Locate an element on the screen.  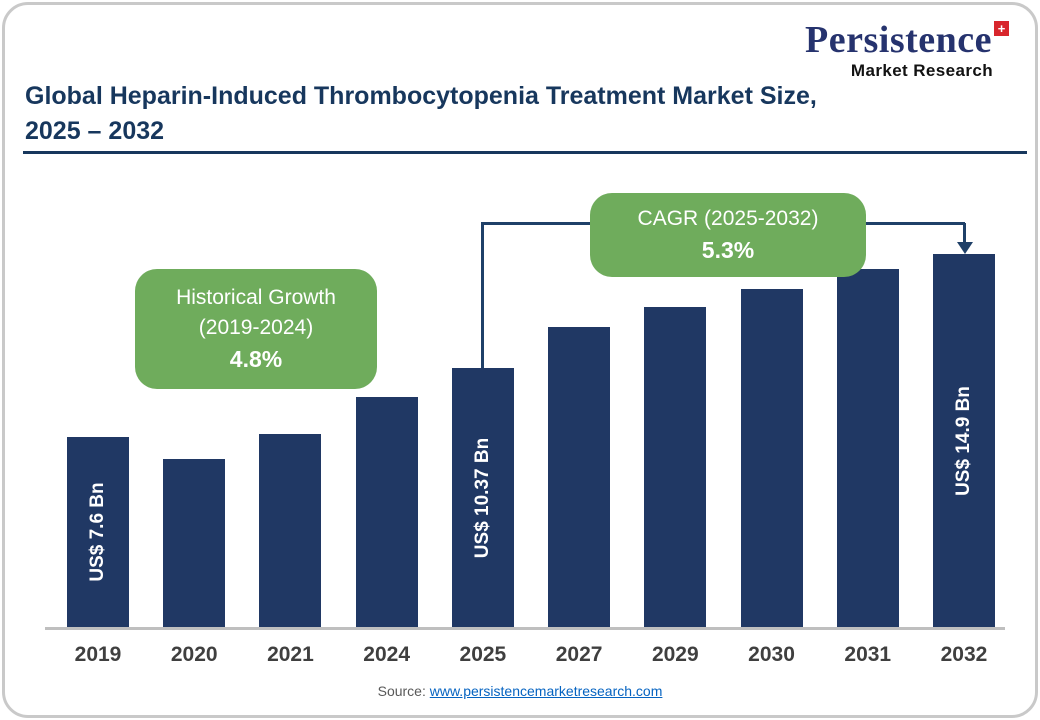
title-underline is located at coordinates (525, 152).